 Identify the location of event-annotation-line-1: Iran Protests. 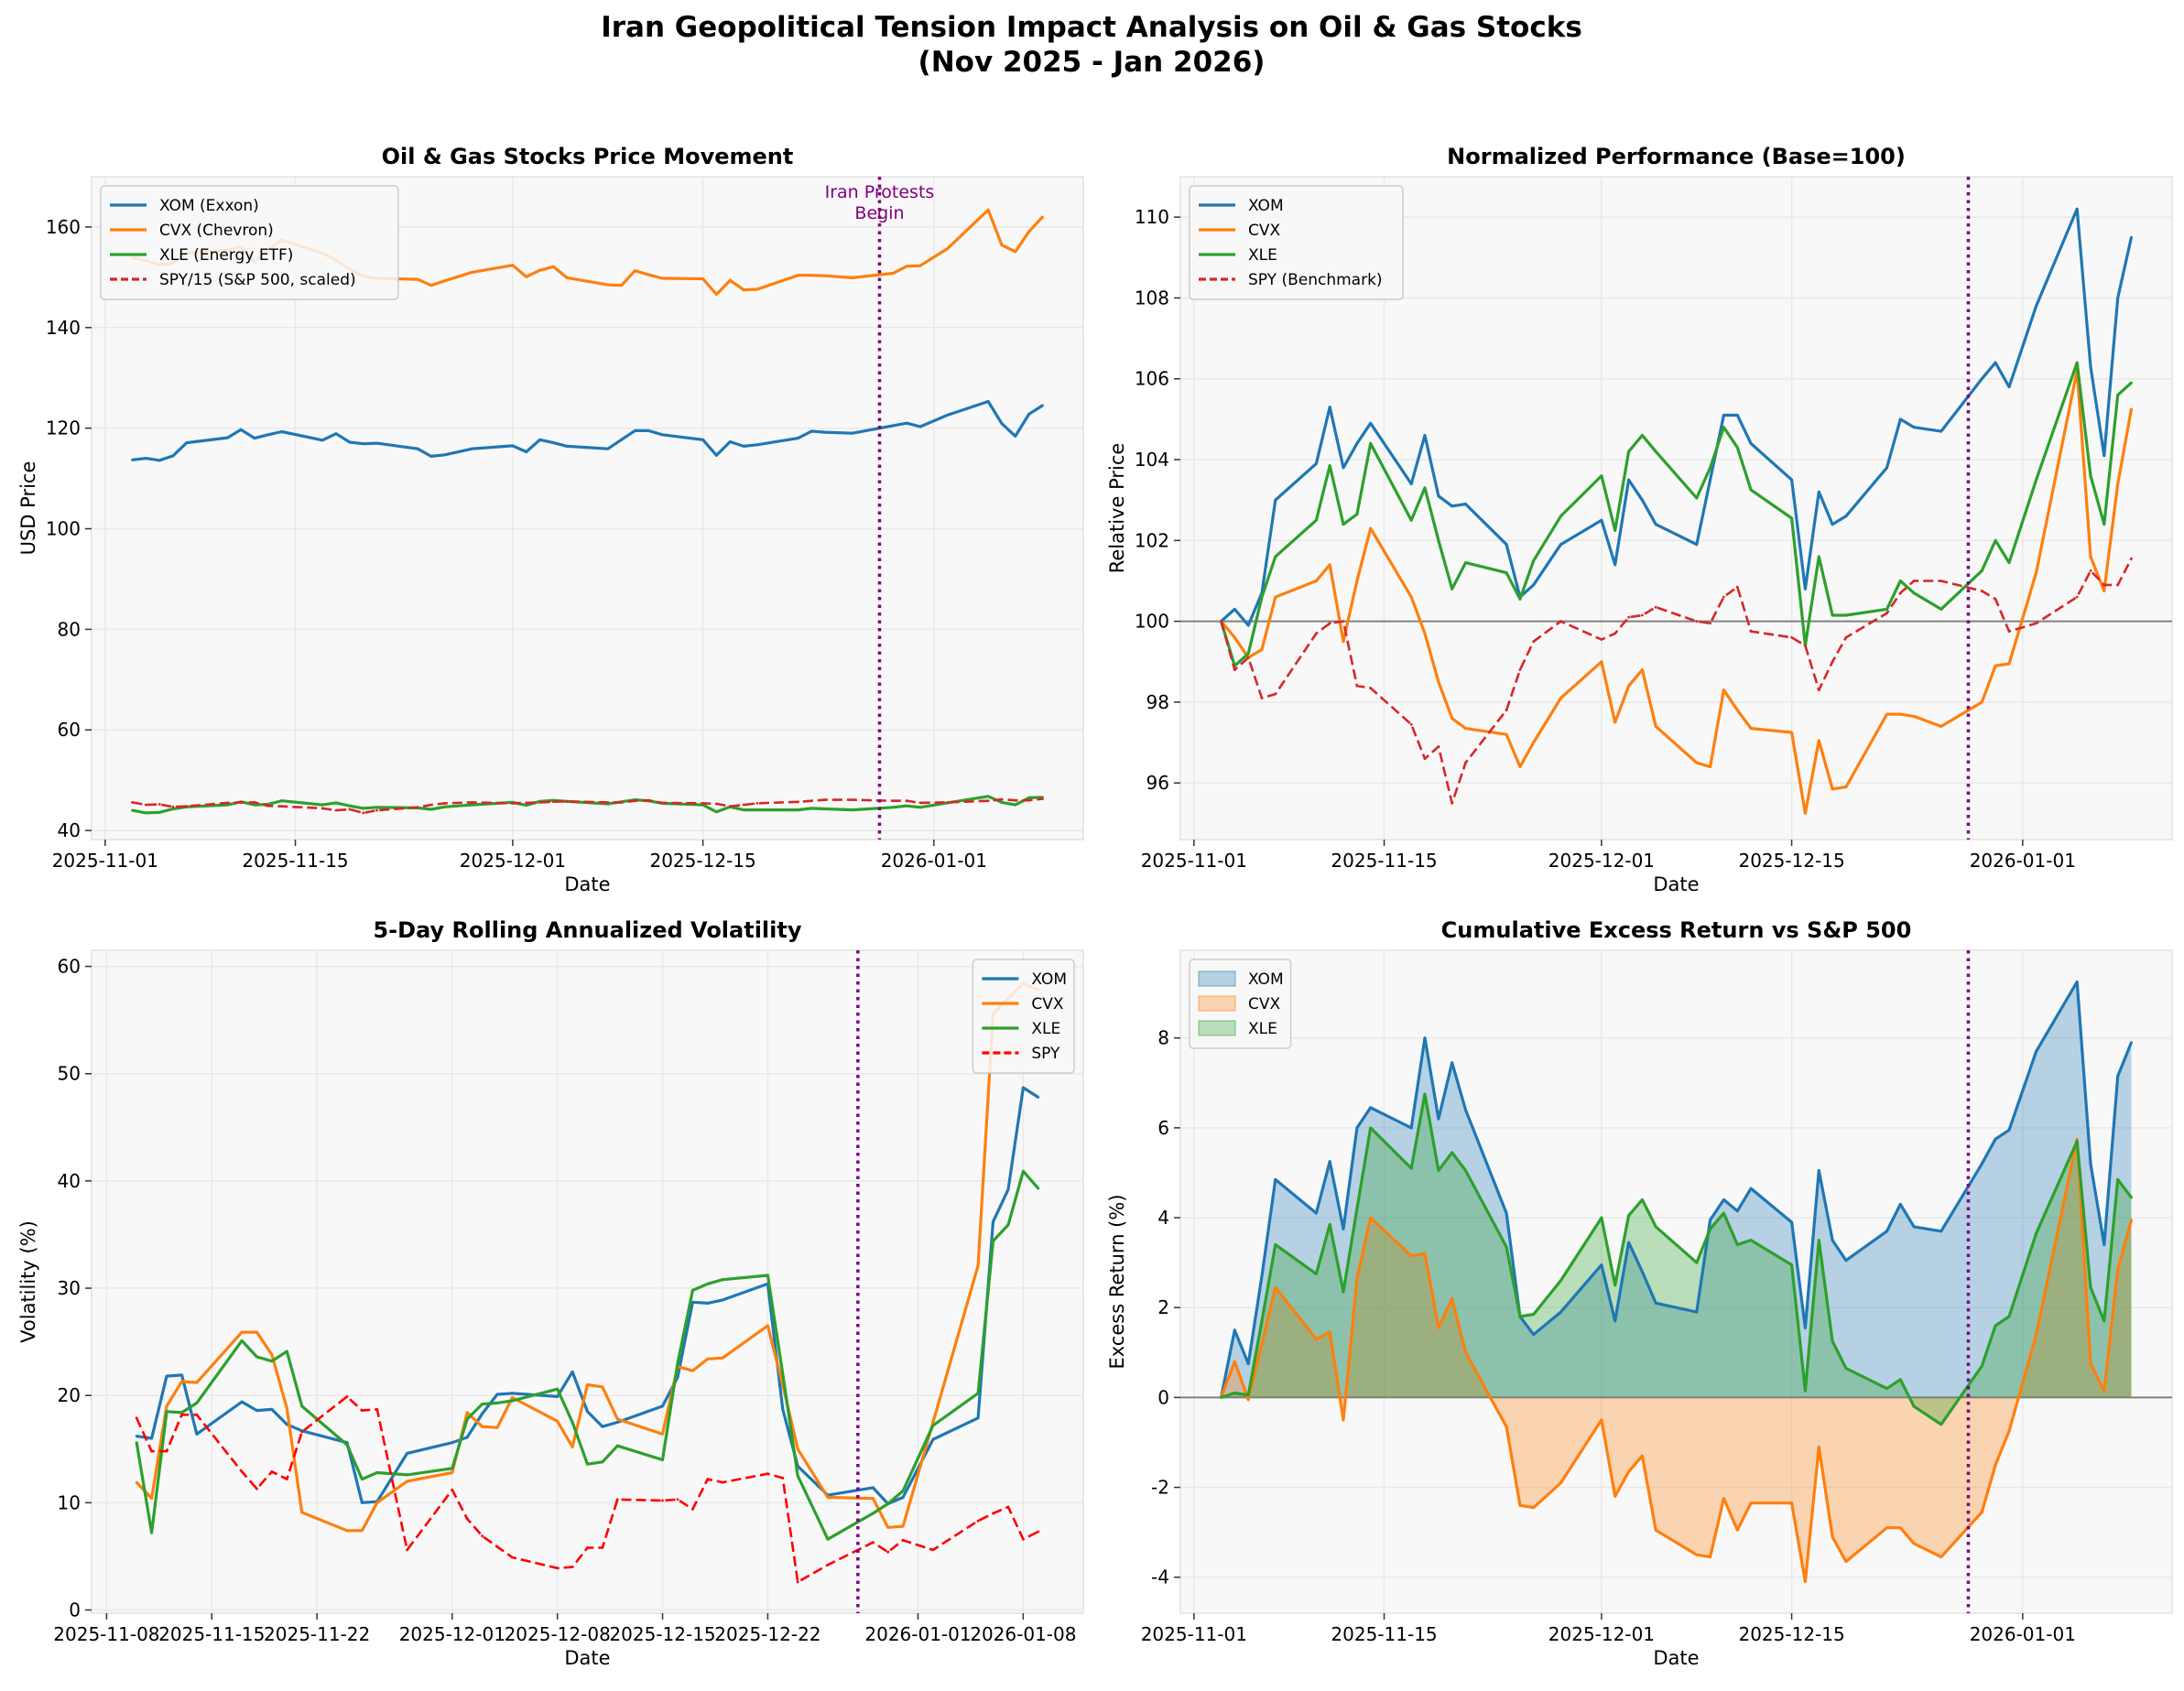
(880, 192).